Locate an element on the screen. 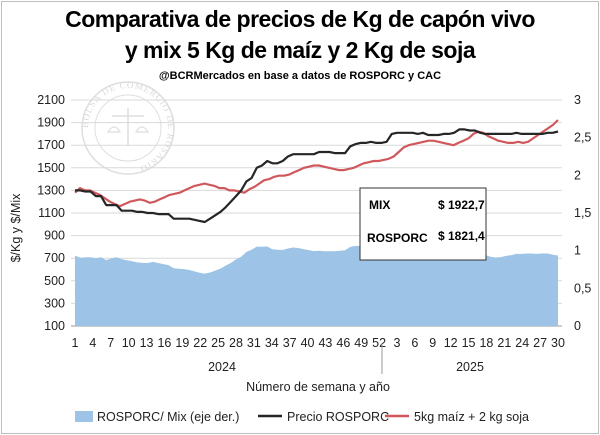  y-tick-label-1: 300 is located at coordinates (54, 303).